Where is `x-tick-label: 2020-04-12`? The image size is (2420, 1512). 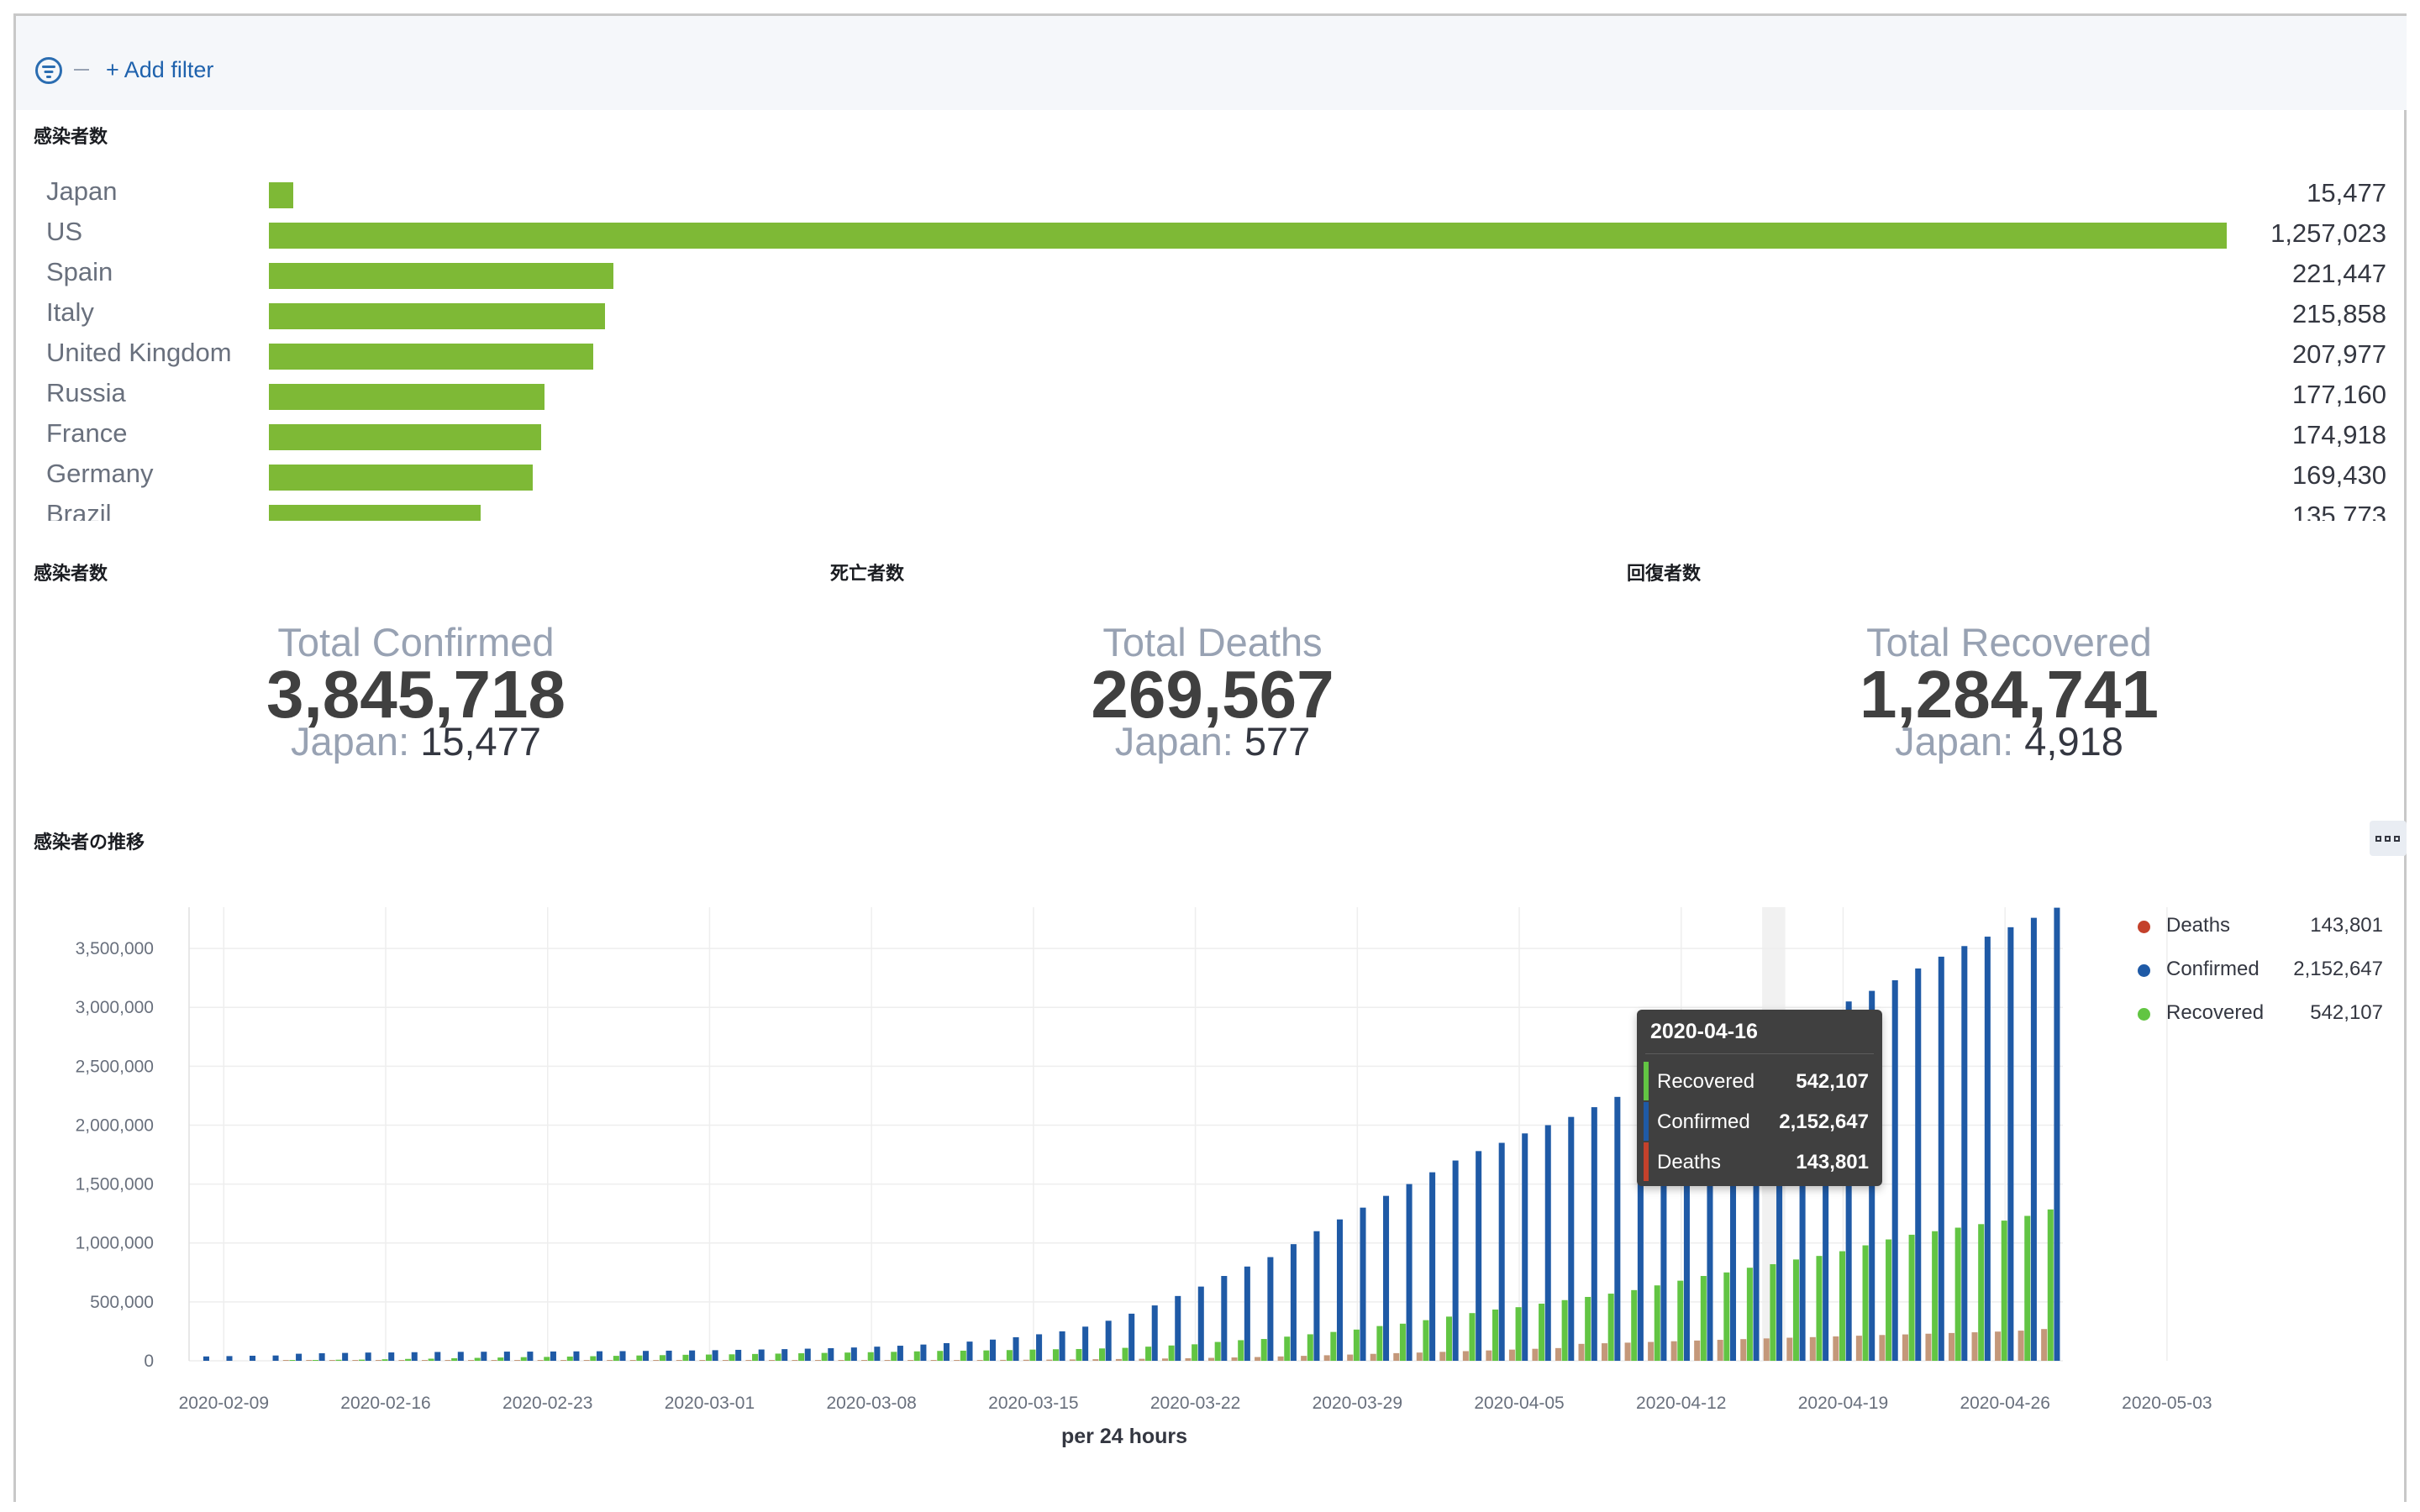 x-tick-label: 2020-04-12 is located at coordinates (1681, 1403).